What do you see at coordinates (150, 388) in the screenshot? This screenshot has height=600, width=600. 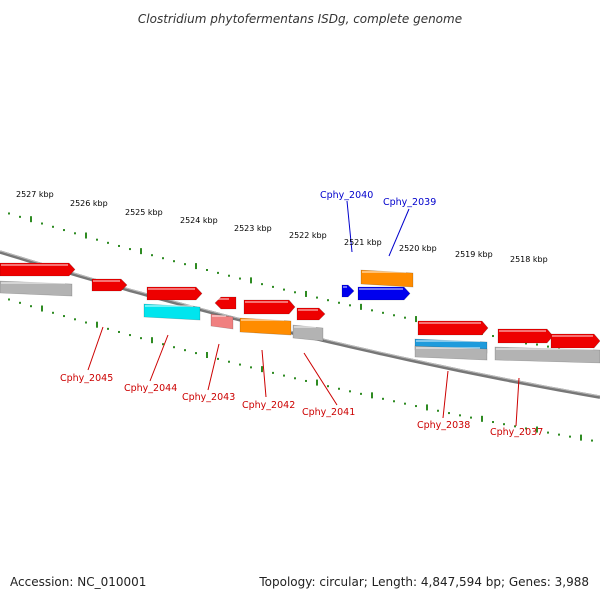 I see `gene-label: Cphy_2044` at bounding box center [150, 388].